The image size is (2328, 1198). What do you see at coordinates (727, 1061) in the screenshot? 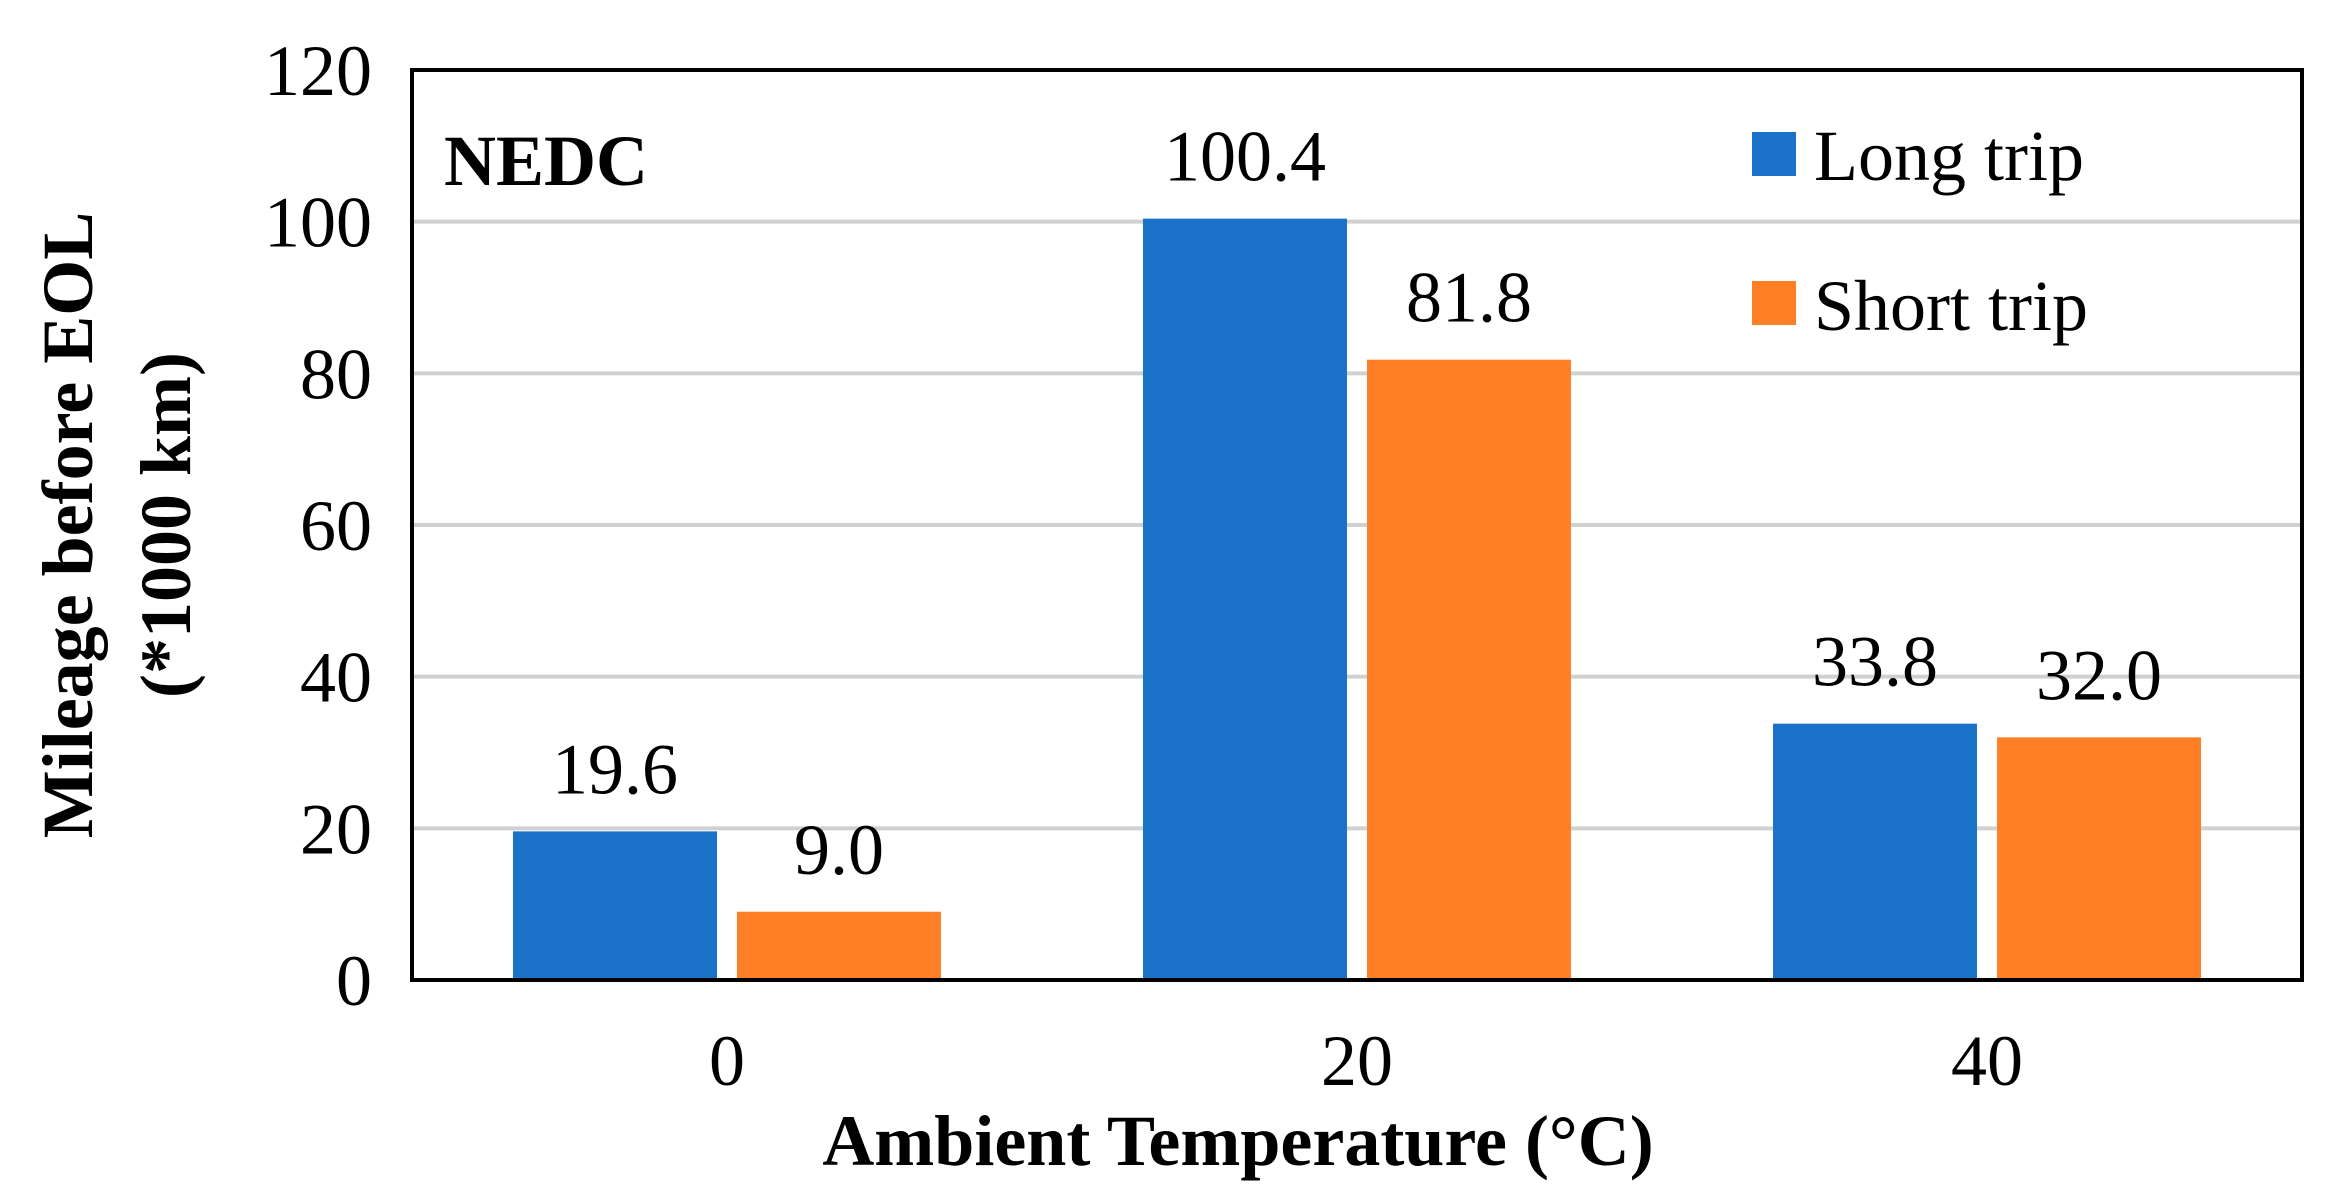
I see `x-tick-label: 0` at bounding box center [727, 1061].